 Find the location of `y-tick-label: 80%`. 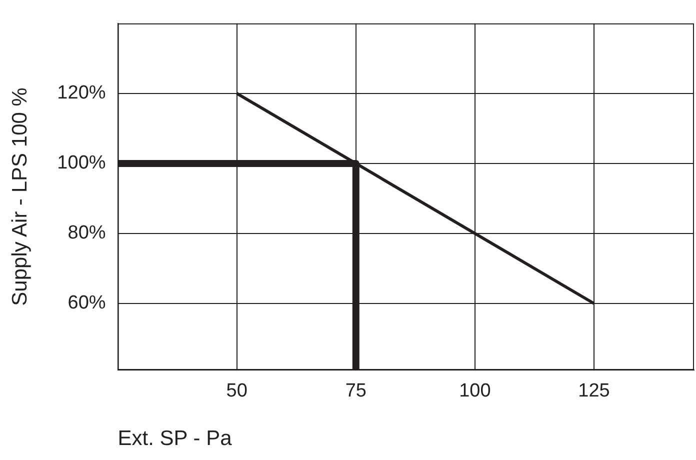

y-tick-label: 80% is located at coordinates (87, 233).